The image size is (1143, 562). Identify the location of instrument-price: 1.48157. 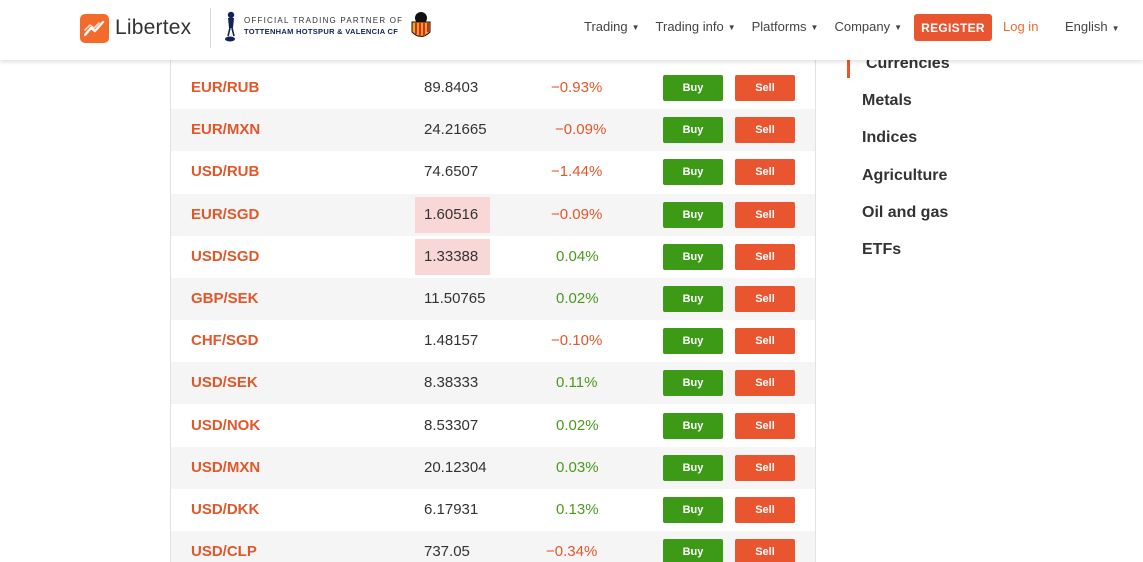
(451, 341).